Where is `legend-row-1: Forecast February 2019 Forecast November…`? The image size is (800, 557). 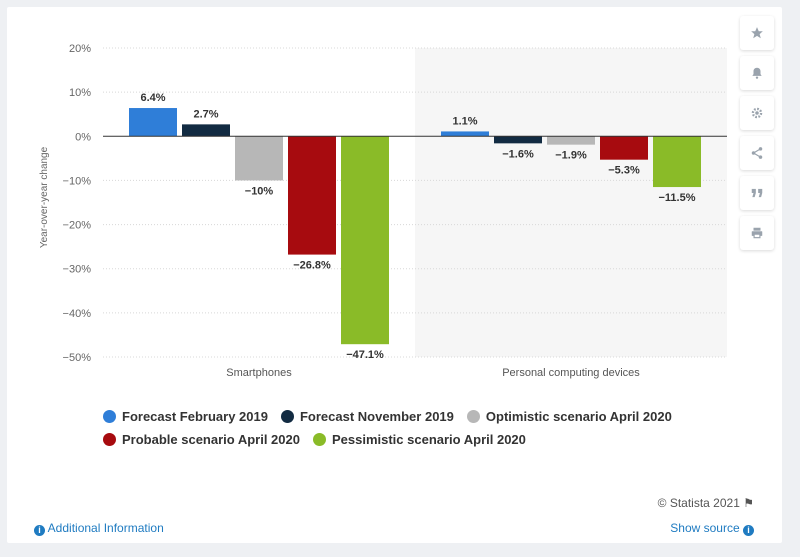 legend-row-1: Forecast February 2019 Forecast November… is located at coordinates (413, 416).